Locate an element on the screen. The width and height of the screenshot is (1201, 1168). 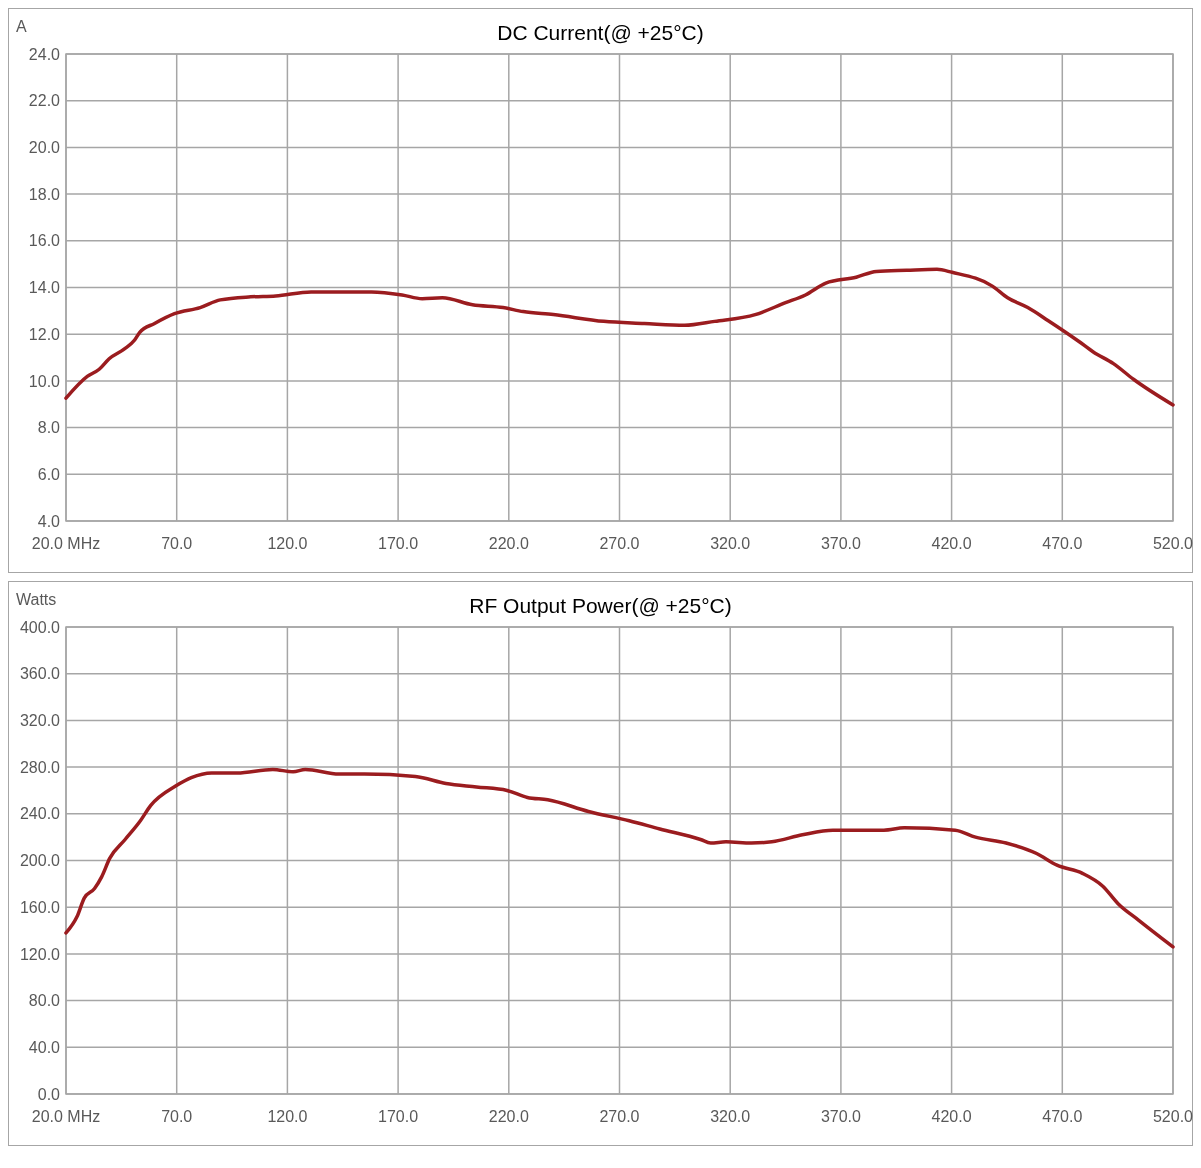
y-tick-label: 280.0 is located at coordinates (40, 767).